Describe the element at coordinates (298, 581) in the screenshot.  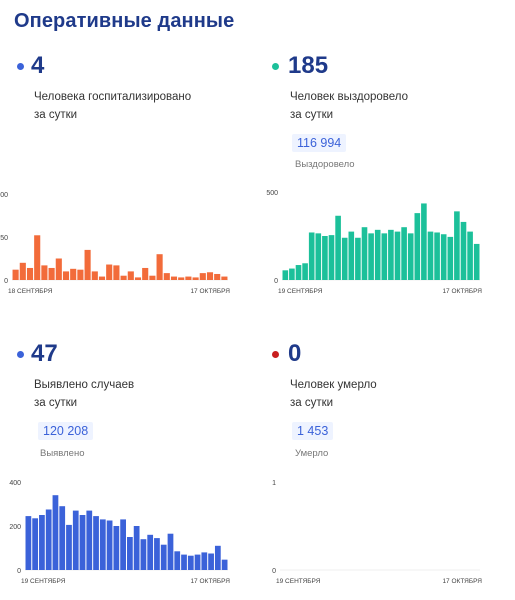
I see `deaths-xlabel-start: 19 СЕНТЯБРЯ` at that location.